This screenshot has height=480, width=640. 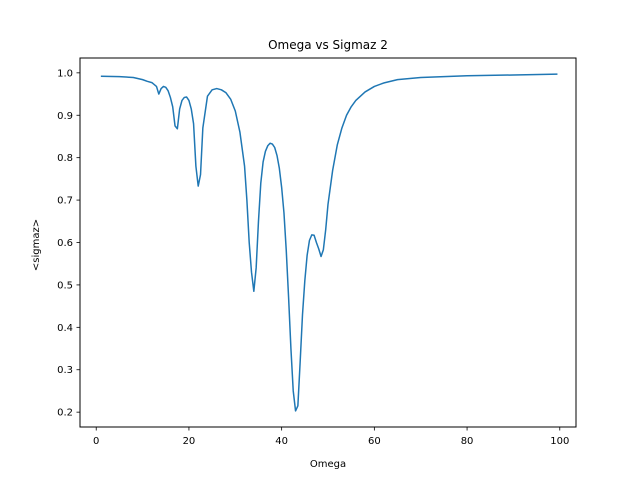 What do you see at coordinates (36, 245) in the screenshot?
I see `y-axis-label: <sigmaz>` at bounding box center [36, 245].